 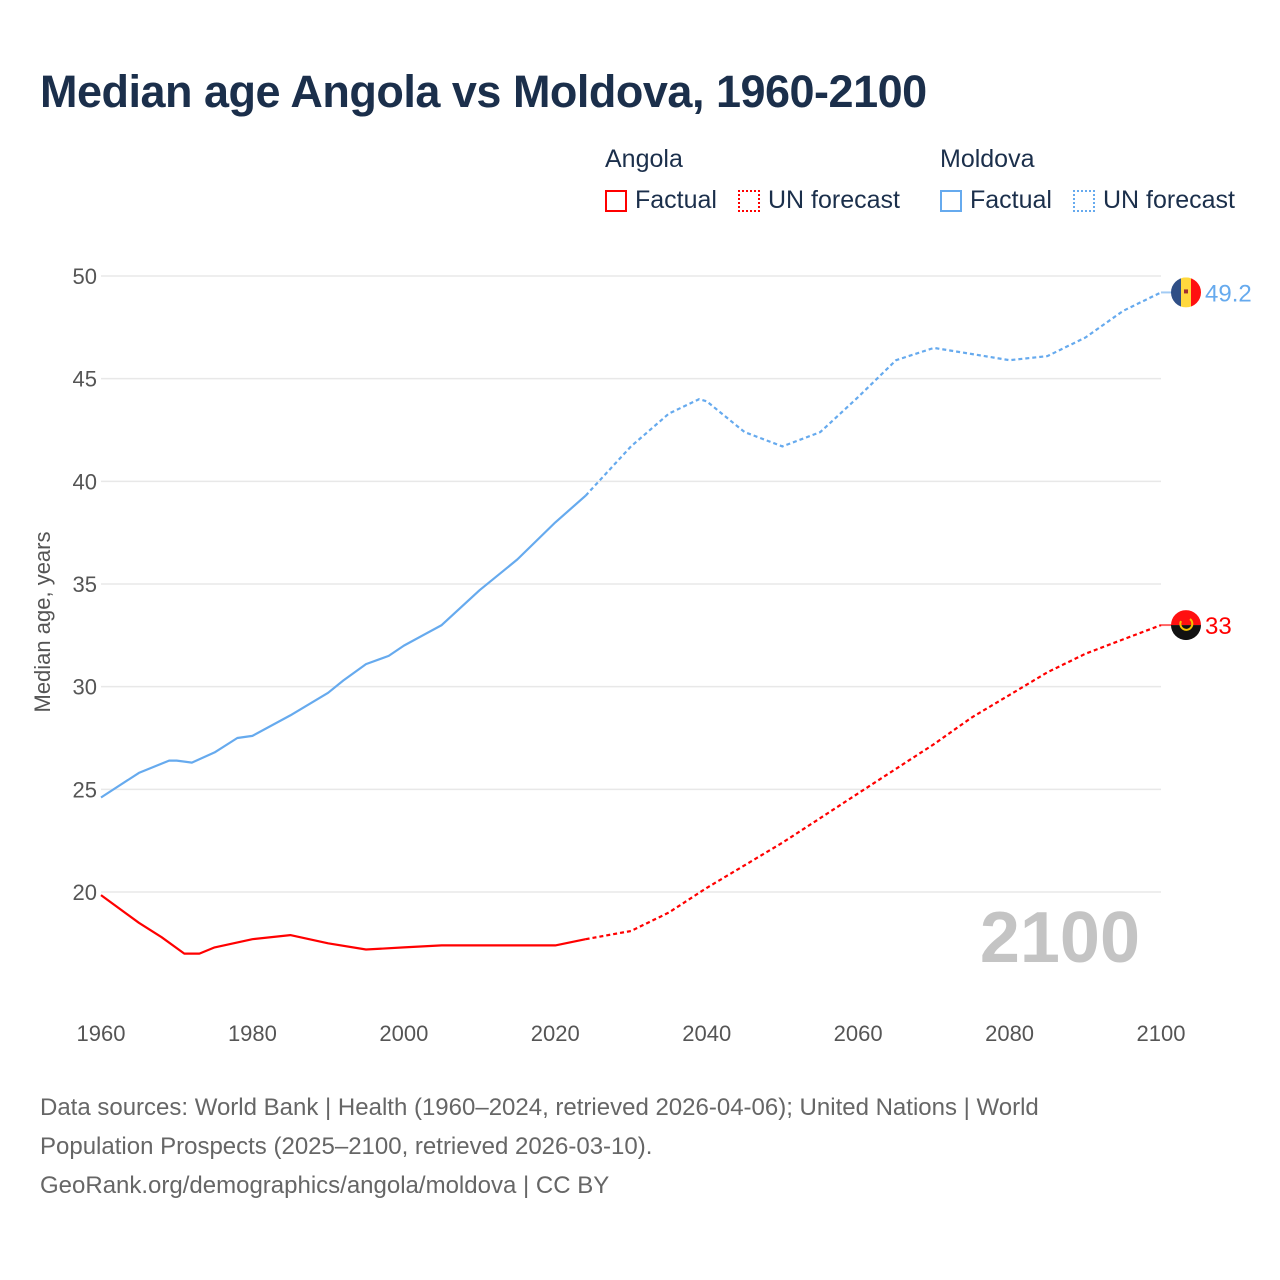 I want to click on stripe-blue, so click(x=1176, y=292).